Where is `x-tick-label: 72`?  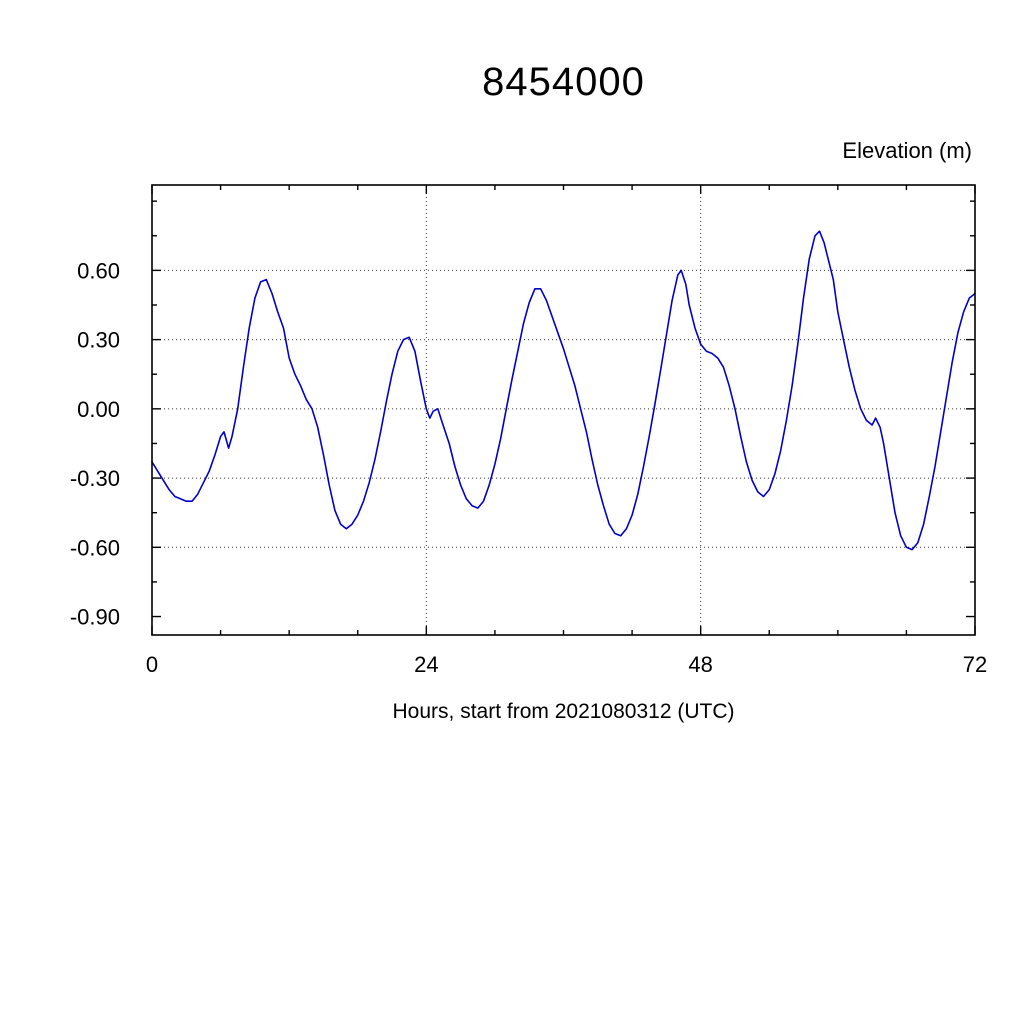
x-tick-label: 72 is located at coordinates (975, 664).